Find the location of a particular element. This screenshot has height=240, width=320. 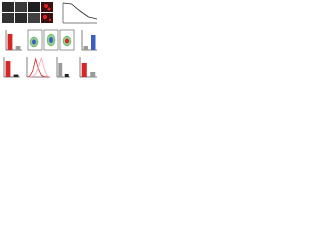

figure is located at coordinates (50, 40).